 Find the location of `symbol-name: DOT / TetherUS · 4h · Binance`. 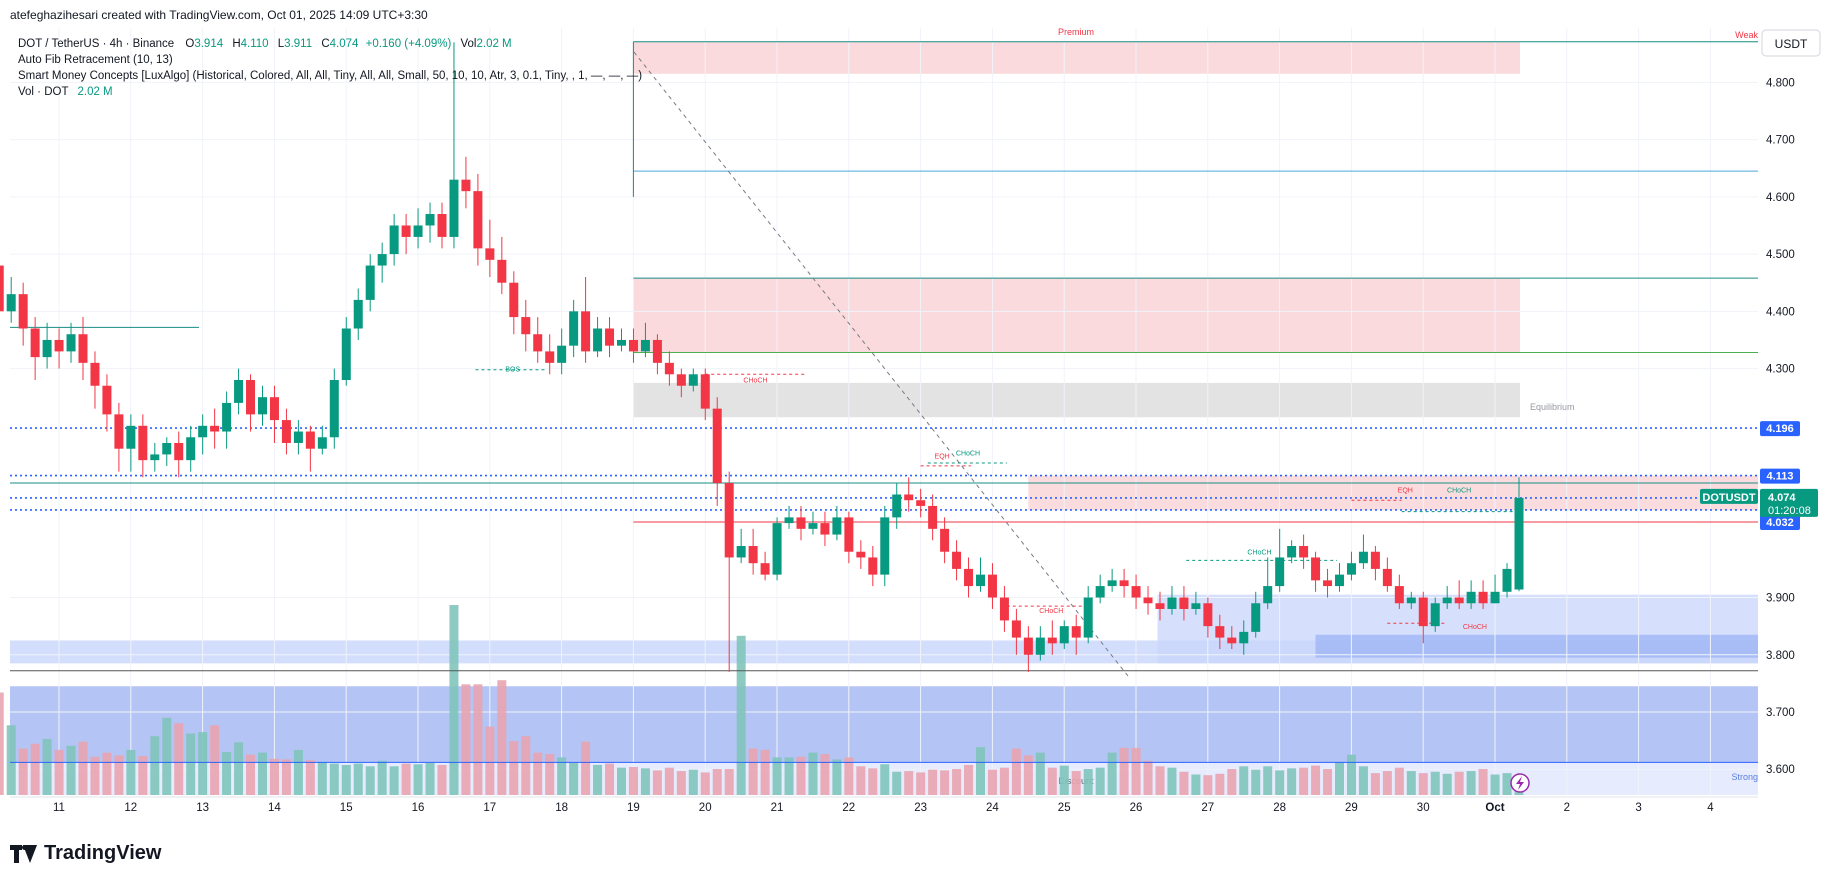

symbol-name: DOT / TetherUS · 4h · Binance is located at coordinates (96, 44).